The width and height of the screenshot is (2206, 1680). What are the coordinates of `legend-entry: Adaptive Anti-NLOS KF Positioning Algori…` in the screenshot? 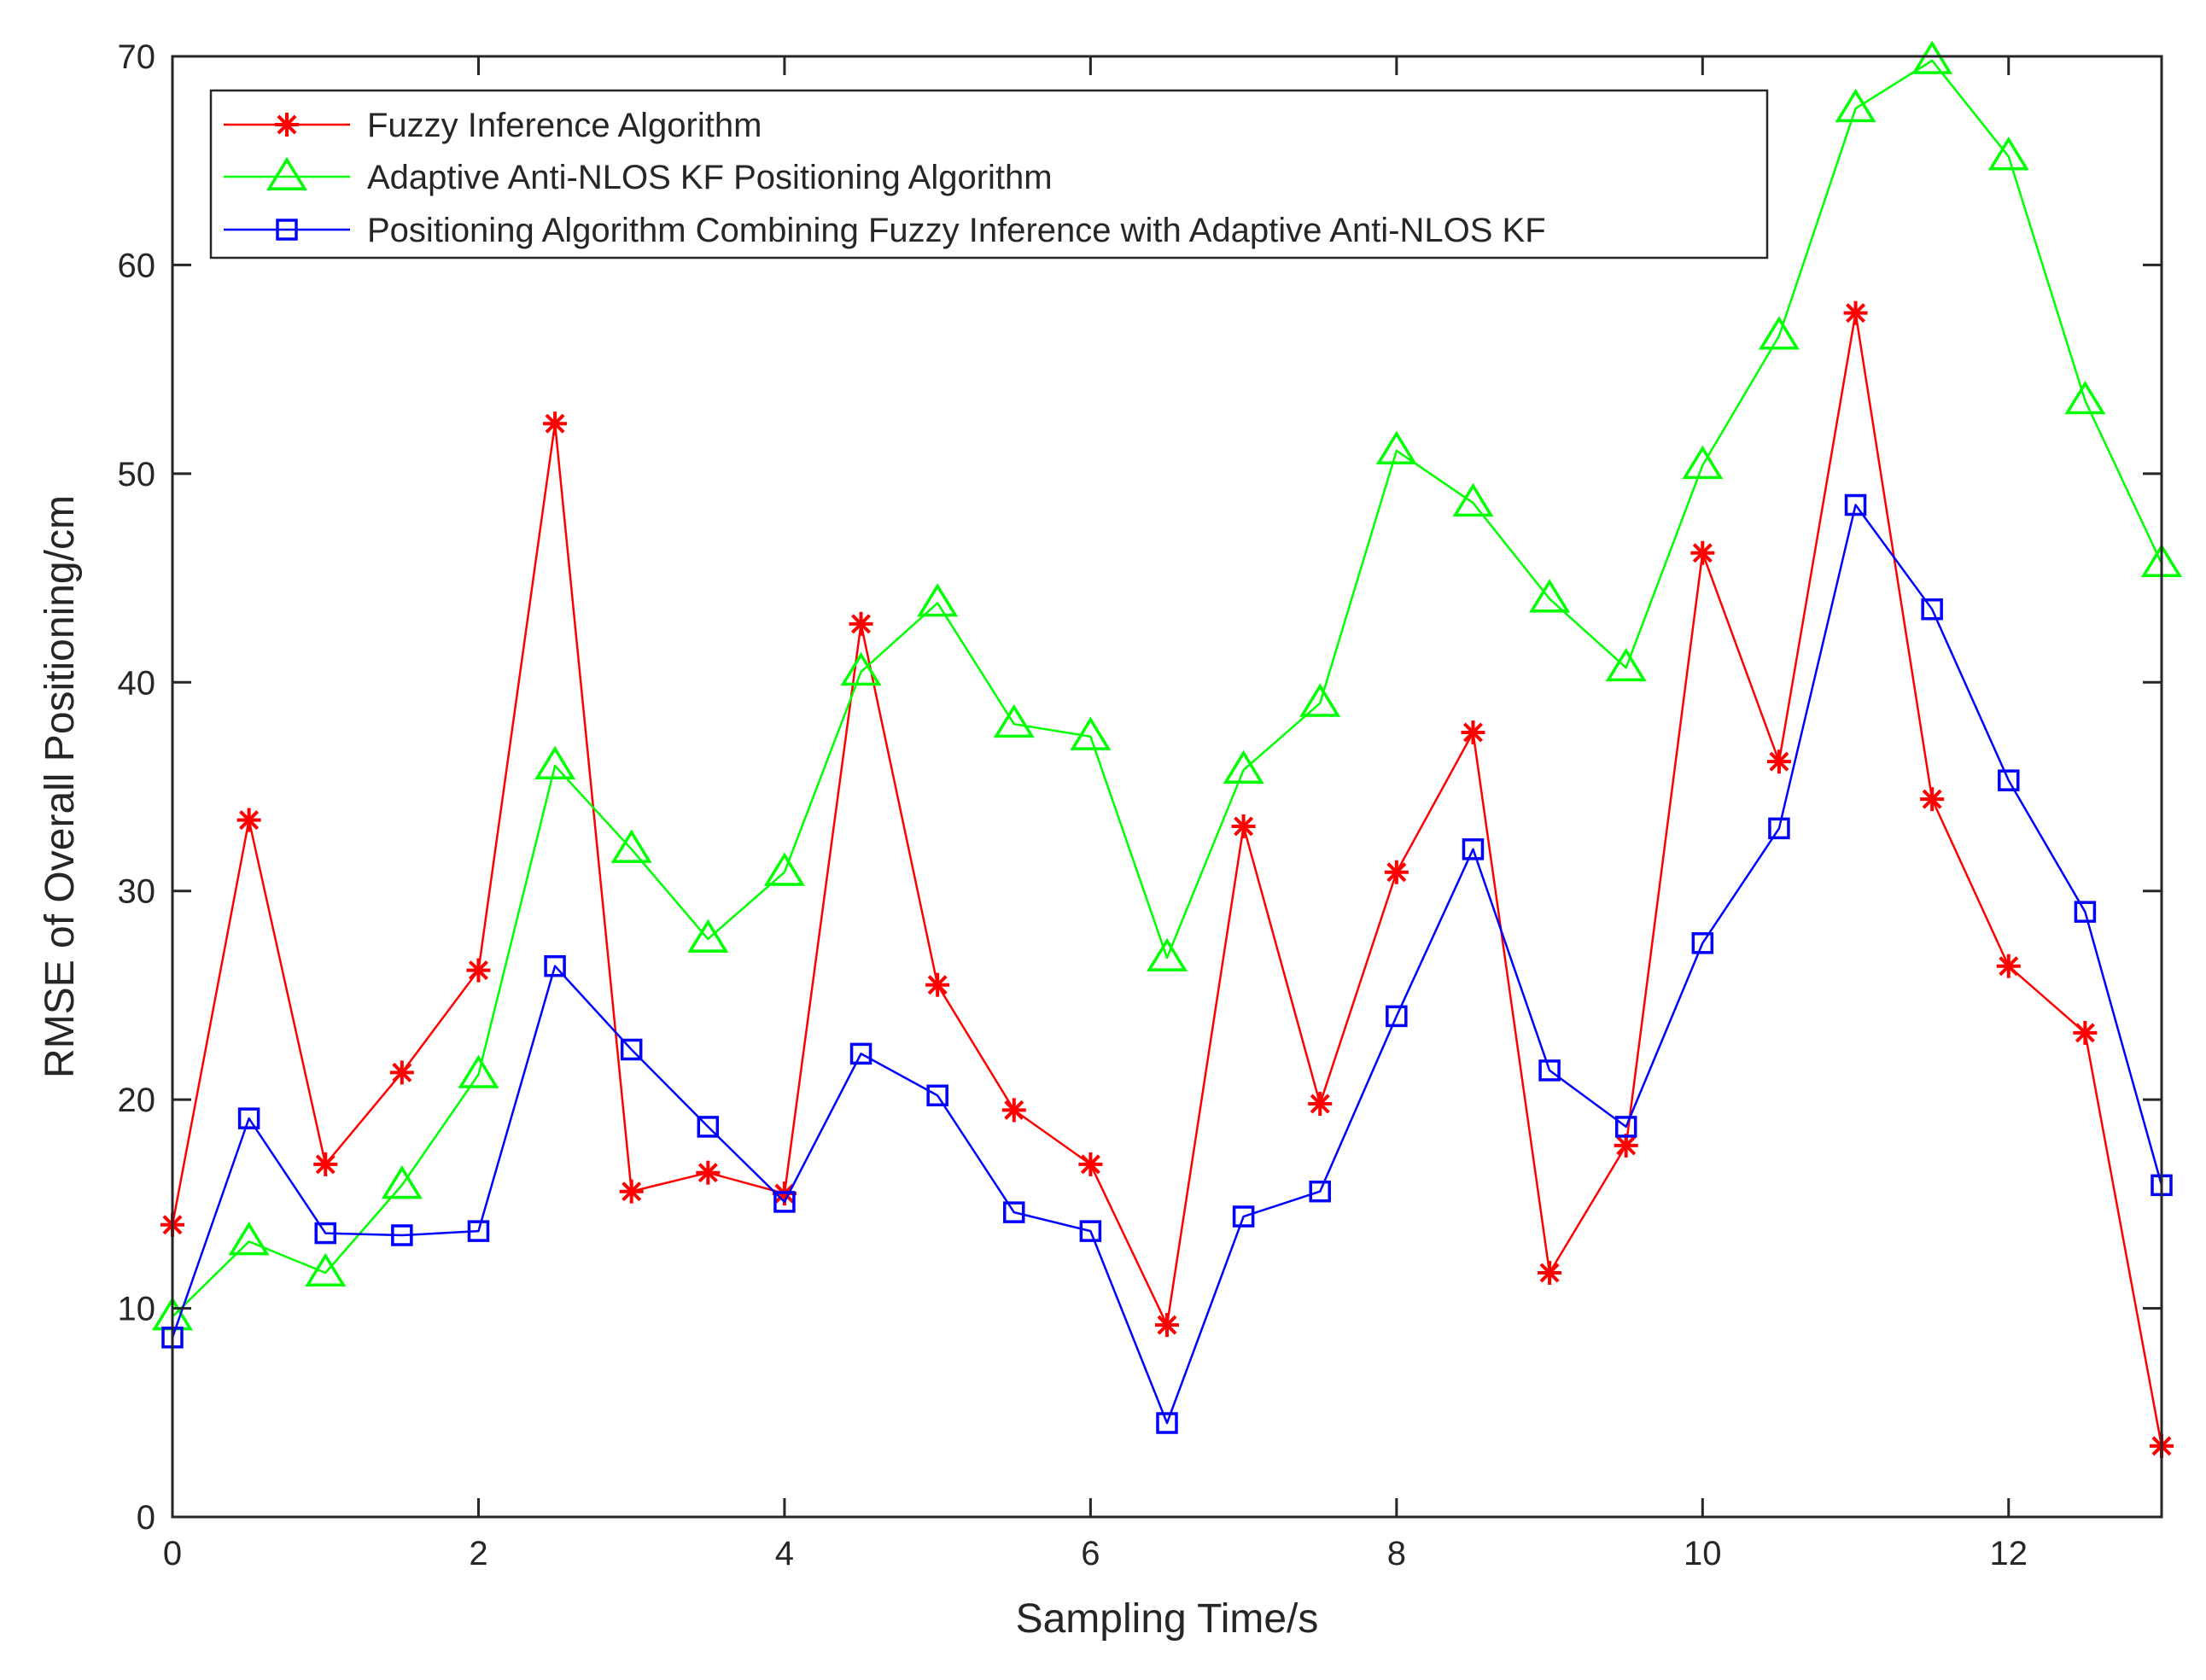 It's located at (638, 176).